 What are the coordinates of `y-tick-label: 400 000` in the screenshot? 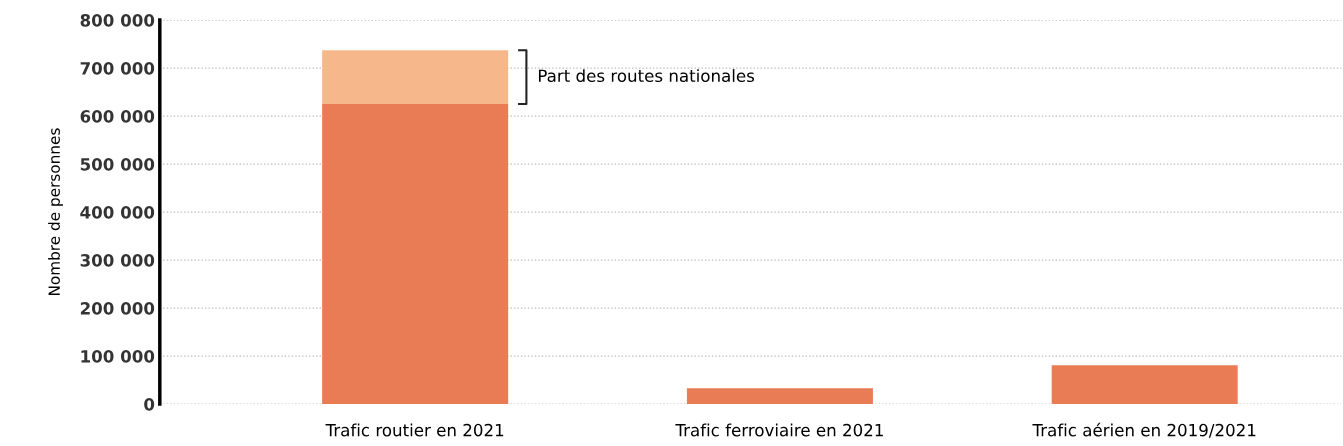 It's located at (117, 212).